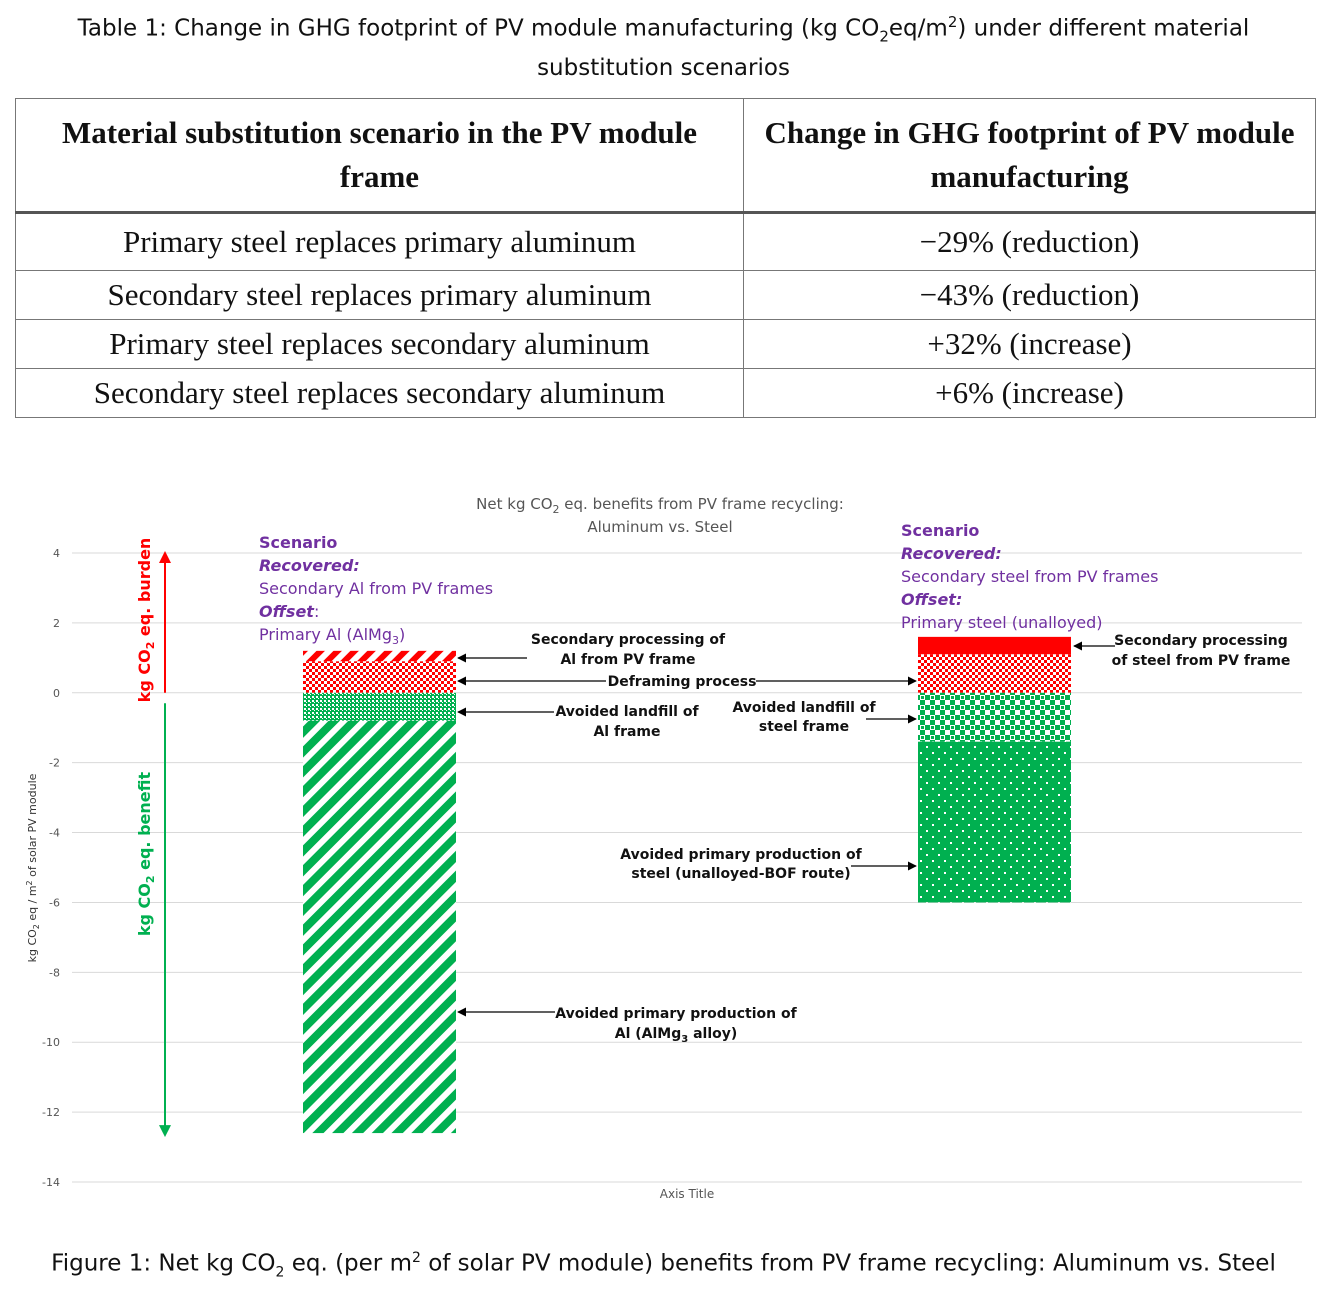 The image size is (1327, 1294). I want to click on annotation-al-landfill-l2: Al frame, so click(626, 732).